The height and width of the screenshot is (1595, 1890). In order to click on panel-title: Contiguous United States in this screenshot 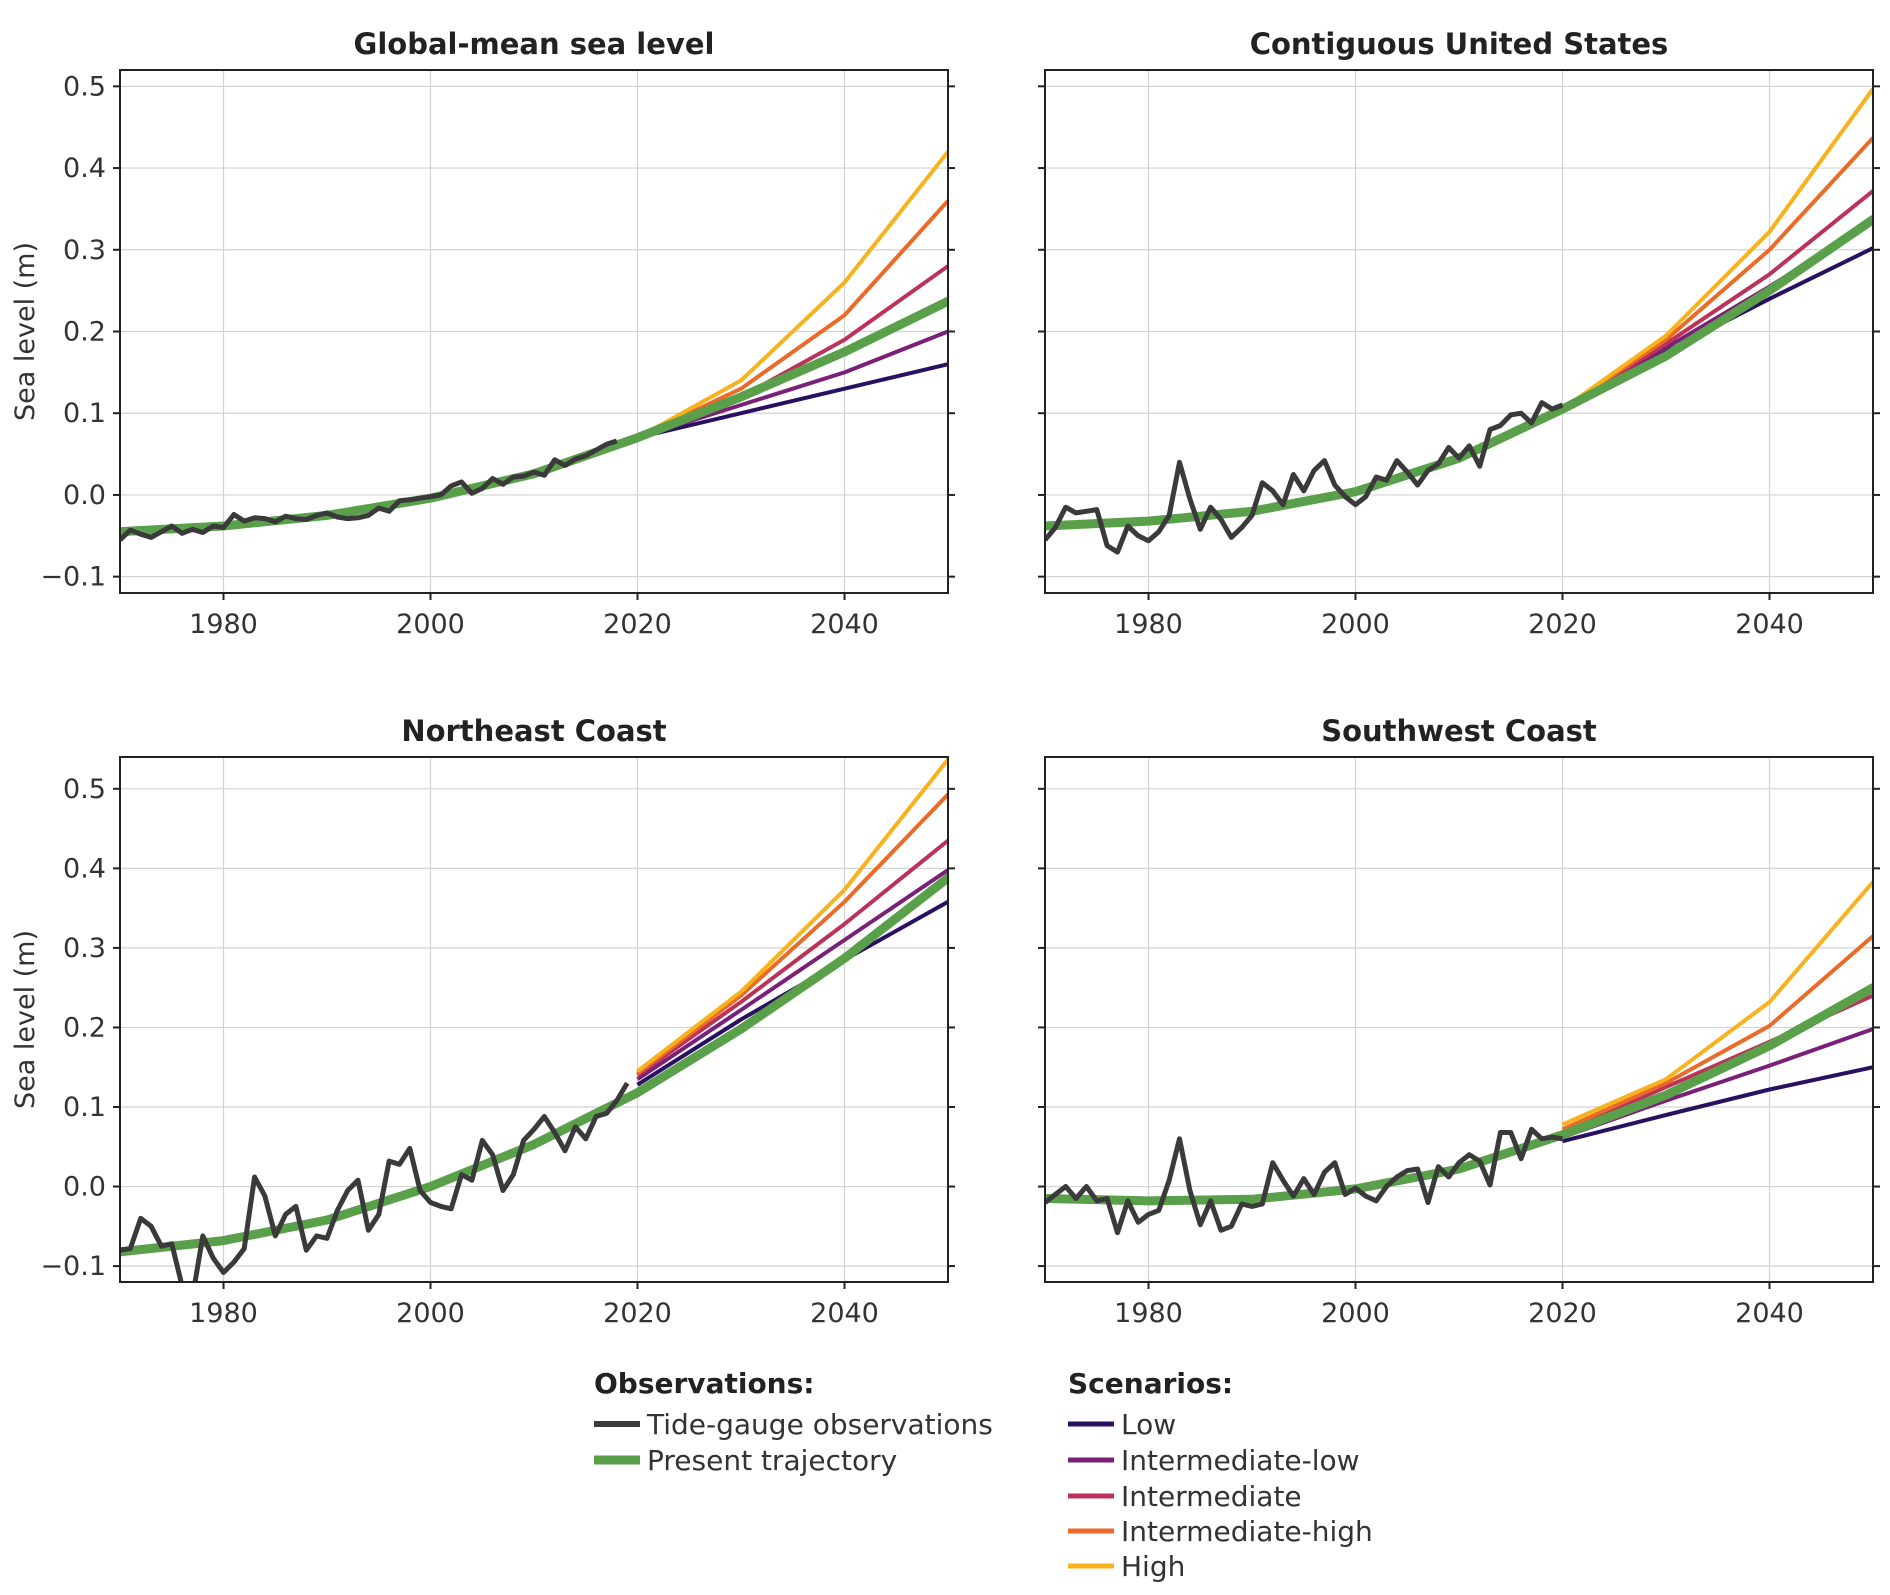, I will do `click(1459, 44)`.